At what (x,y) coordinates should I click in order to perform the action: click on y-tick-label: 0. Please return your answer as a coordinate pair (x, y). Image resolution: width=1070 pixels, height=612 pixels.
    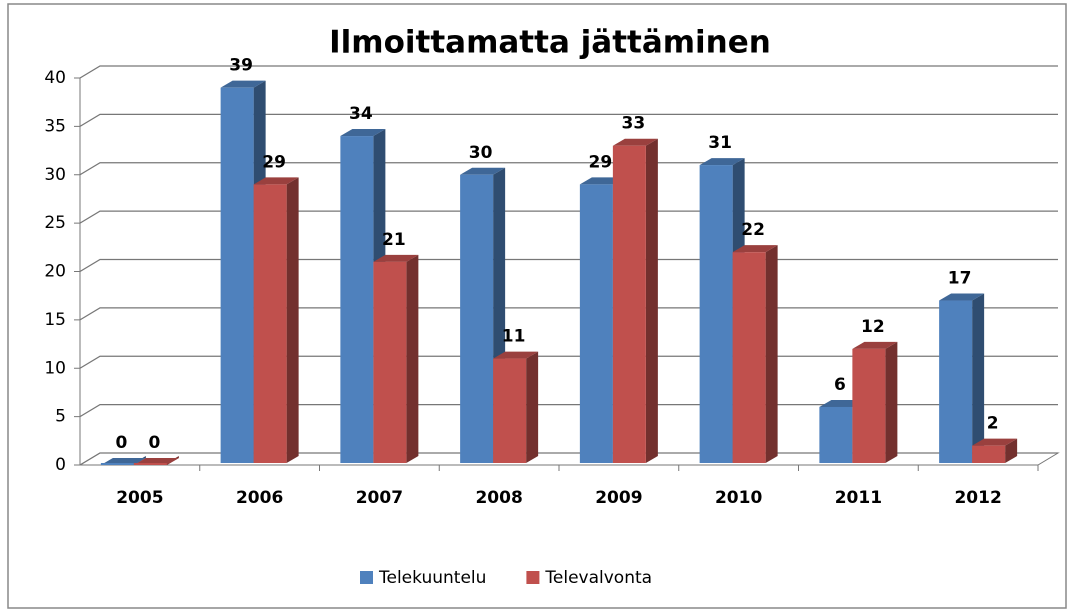
    Looking at the image, I should click on (60, 465).